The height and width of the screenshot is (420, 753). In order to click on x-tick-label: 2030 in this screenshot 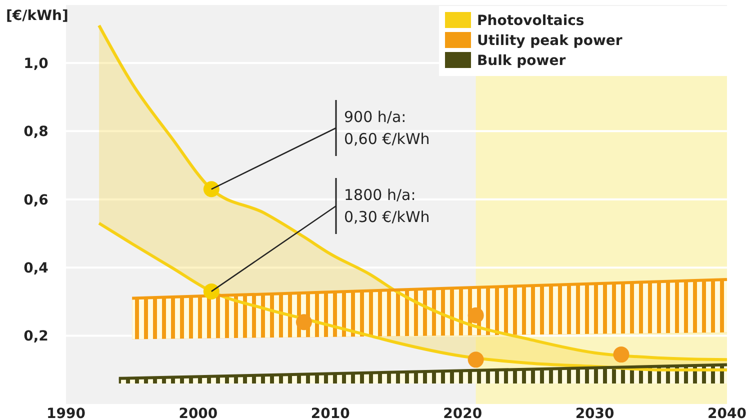, I will do `click(595, 413)`.